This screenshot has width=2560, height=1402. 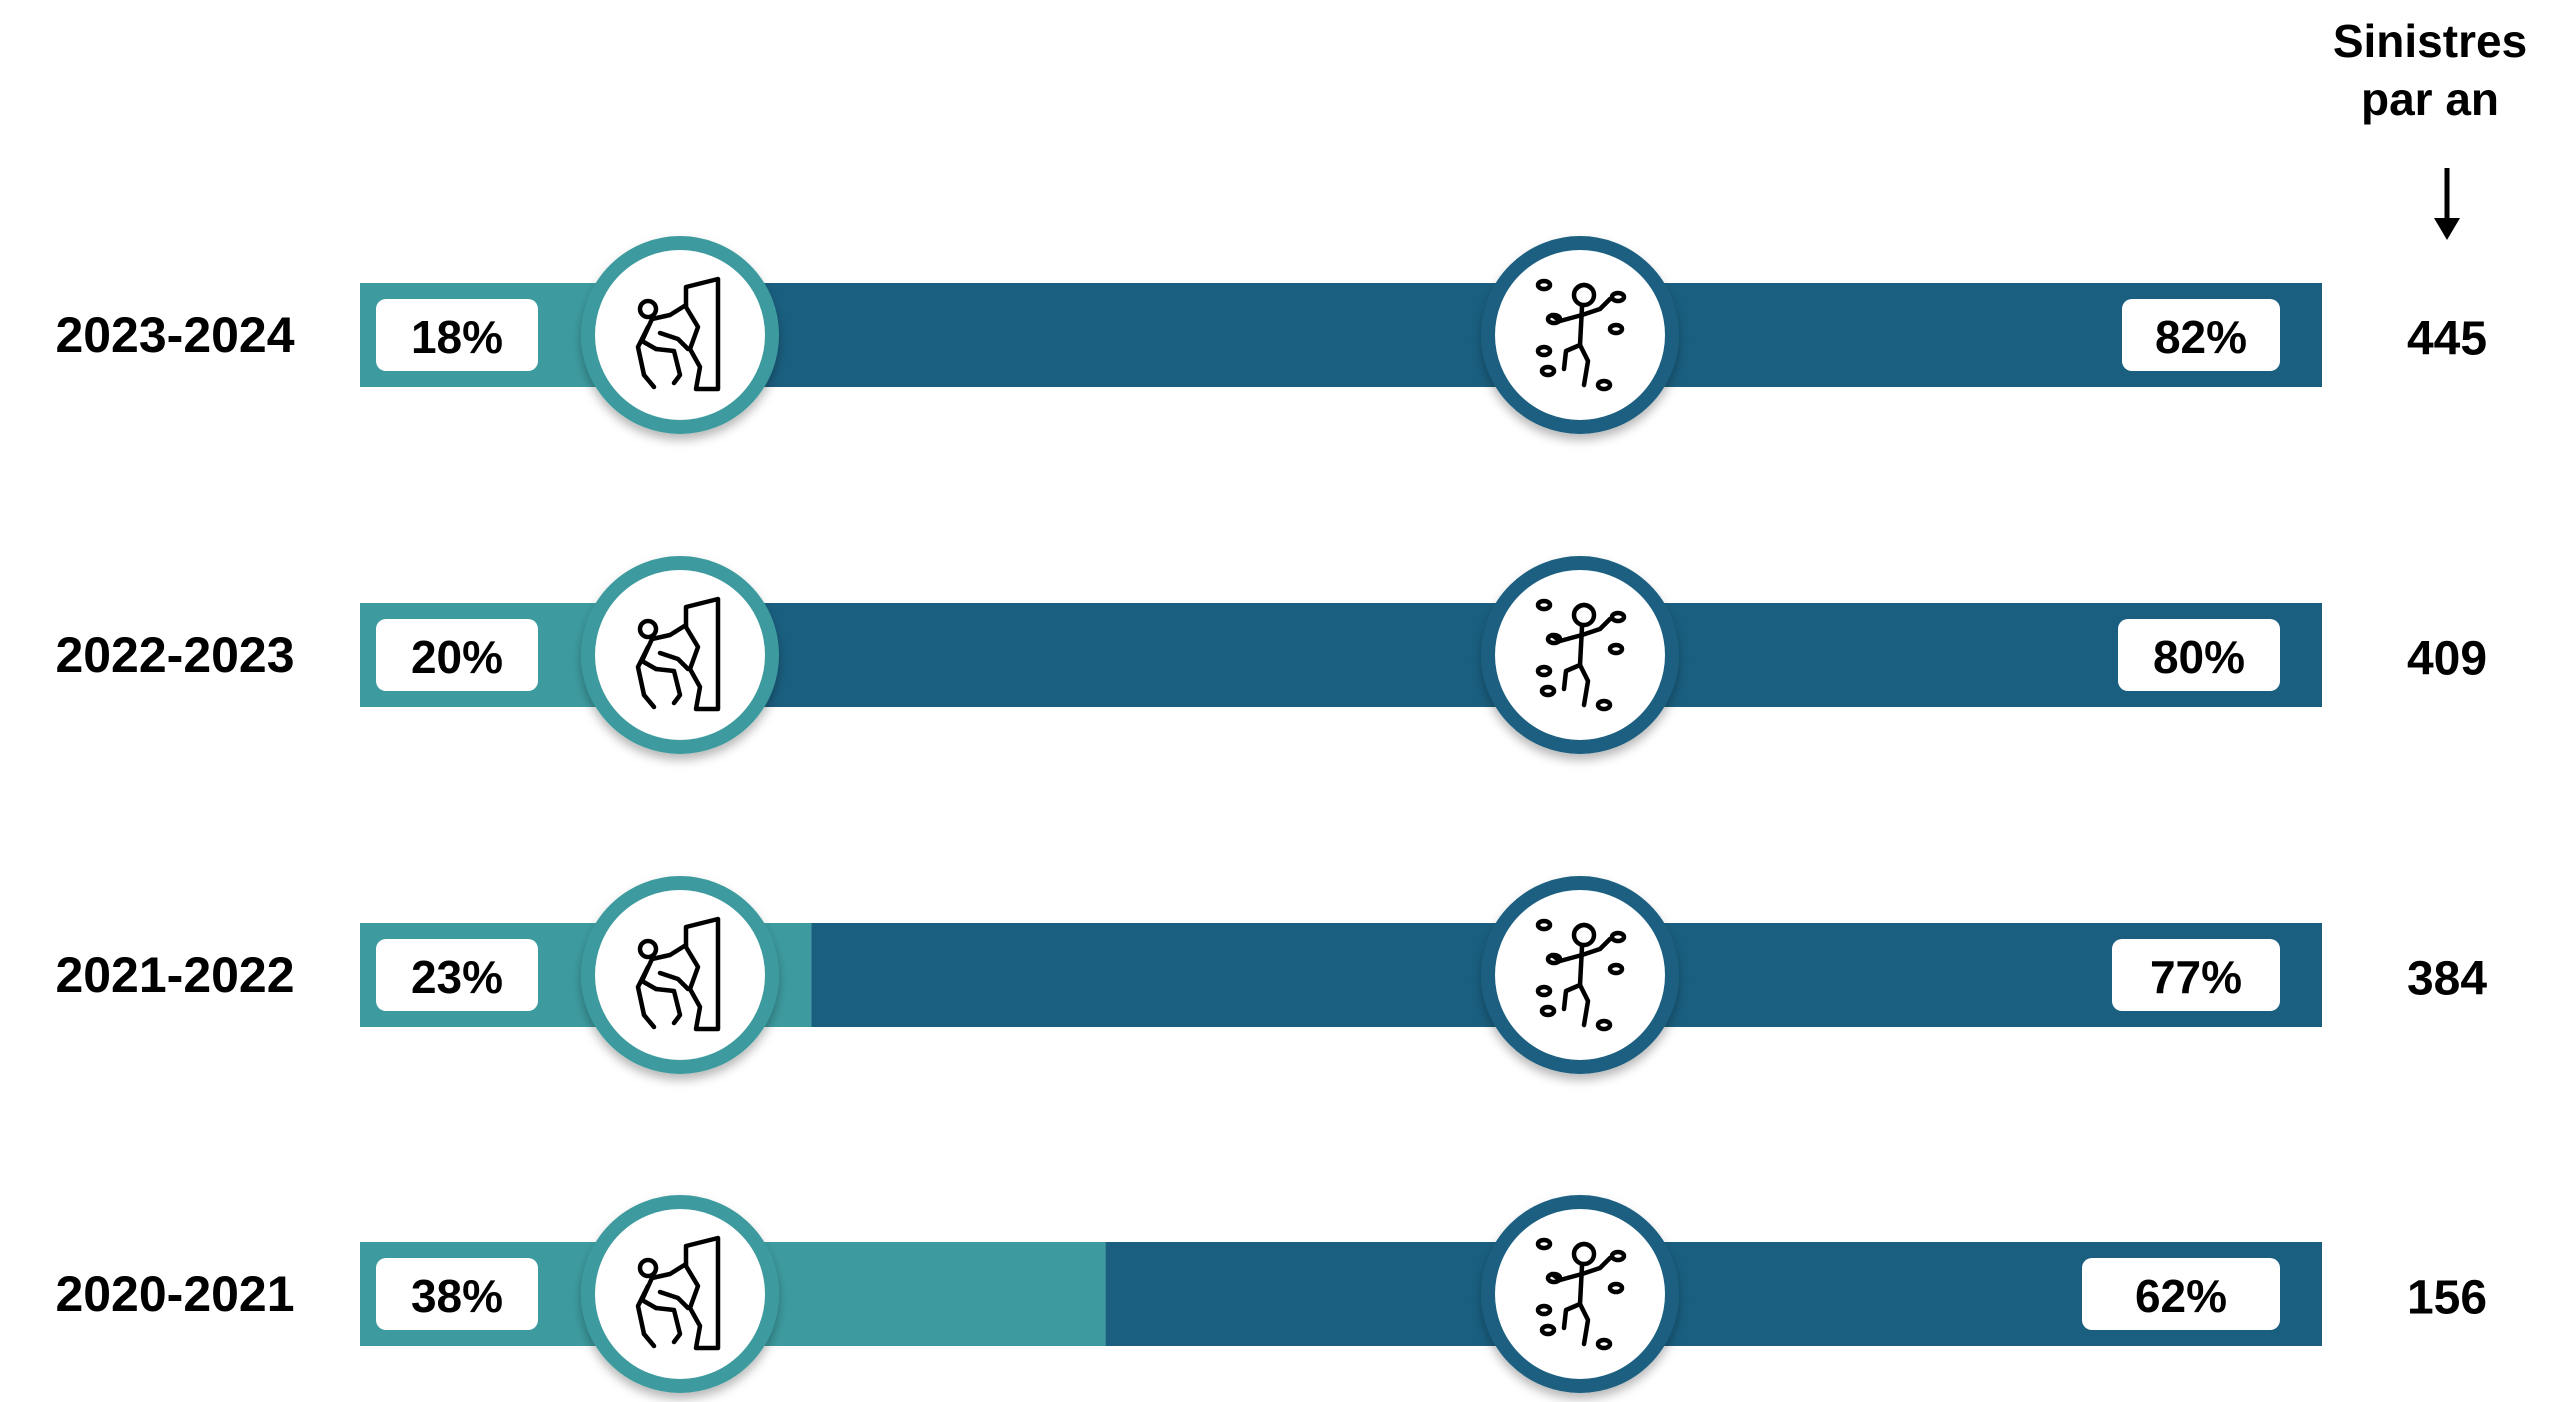 I want to click on data-label-right: 77%, so click(x=2196, y=975).